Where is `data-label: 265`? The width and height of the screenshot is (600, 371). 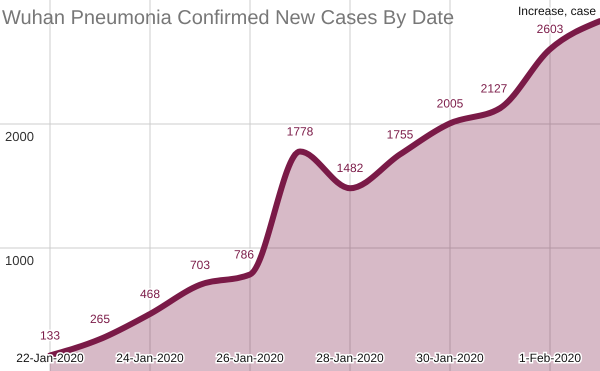 data-label: 265 is located at coordinates (100, 319).